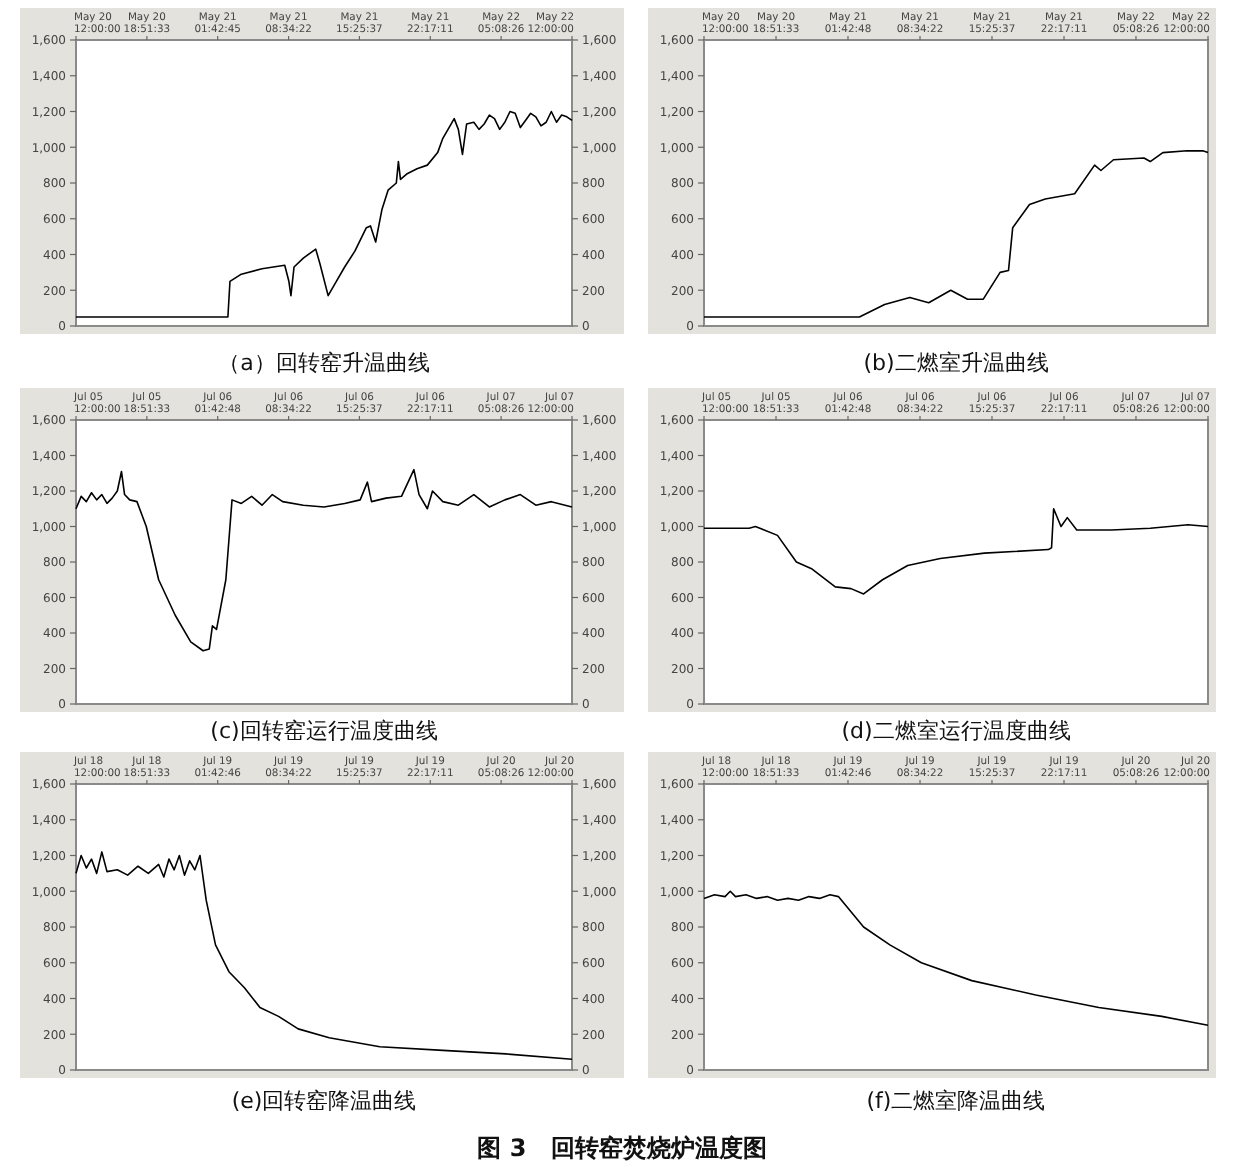 Image resolution: width=1244 pixels, height=1168 pixels. Describe the element at coordinates (324, 1101) in the screenshot. I see `text: (e)回转窑降温曲线` at that location.